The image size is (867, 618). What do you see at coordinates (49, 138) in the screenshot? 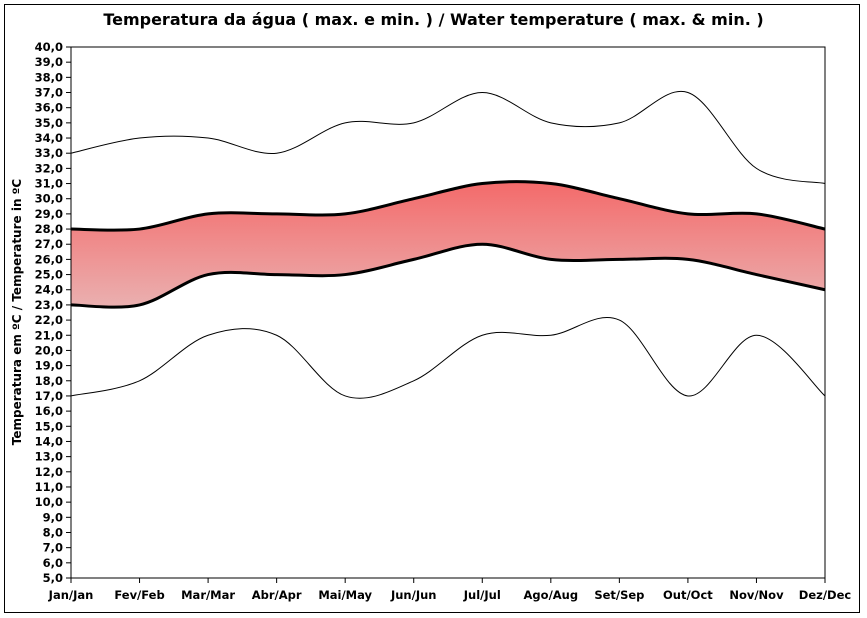
I see `y-tick-label: 34,0` at bounding box center [49, 138].